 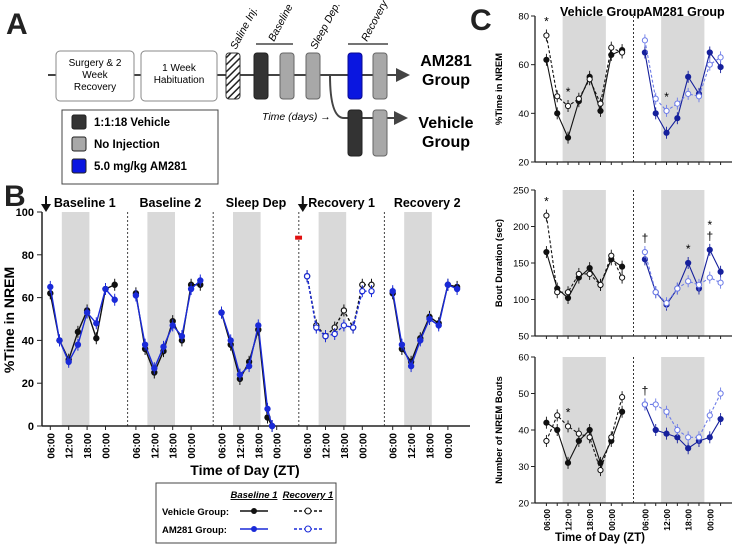 I want to click on am281-group-label: AM281 Group, so click(x=446, y=71).